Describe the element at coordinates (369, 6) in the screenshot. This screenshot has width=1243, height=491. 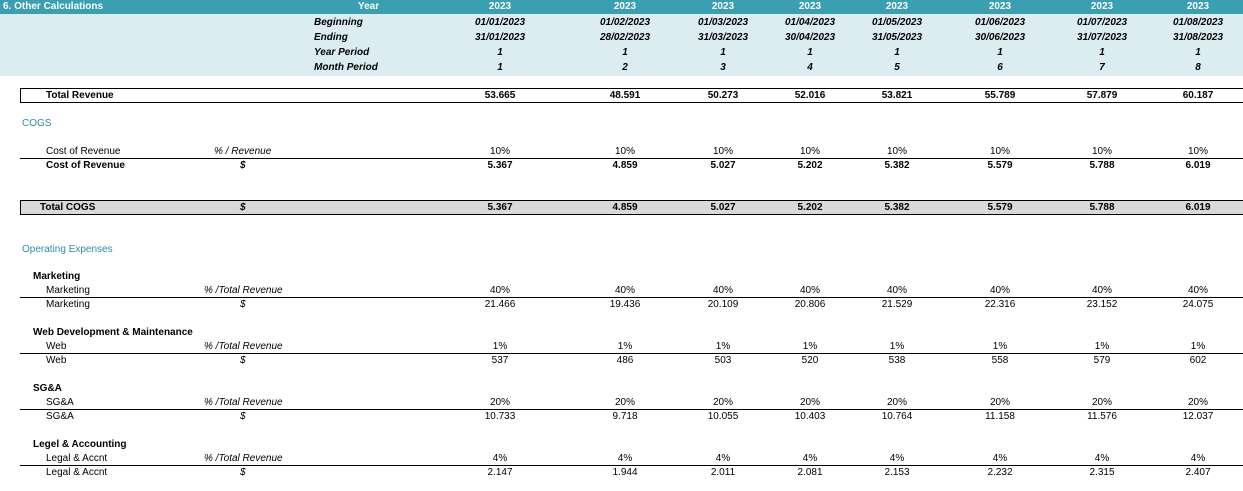
I see `year-label: Year` at that location.